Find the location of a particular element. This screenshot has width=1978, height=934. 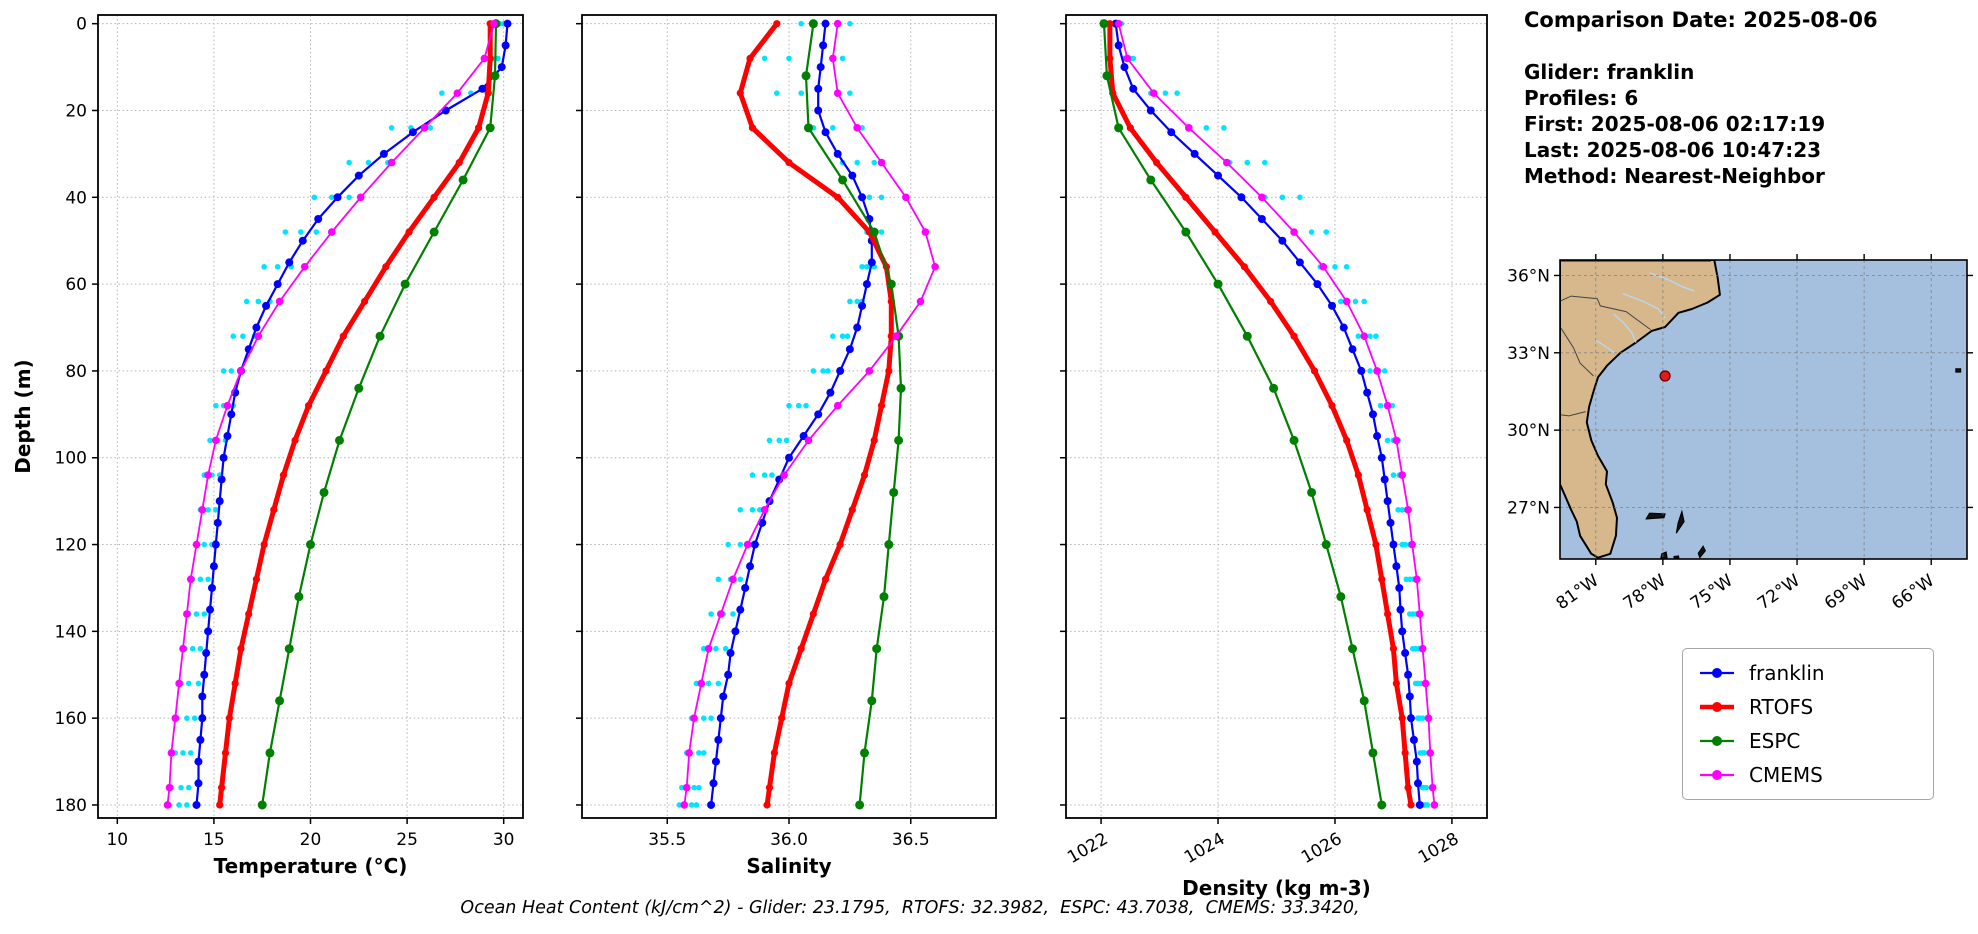

svg-text: 15 is located at coordinates (214, 840).